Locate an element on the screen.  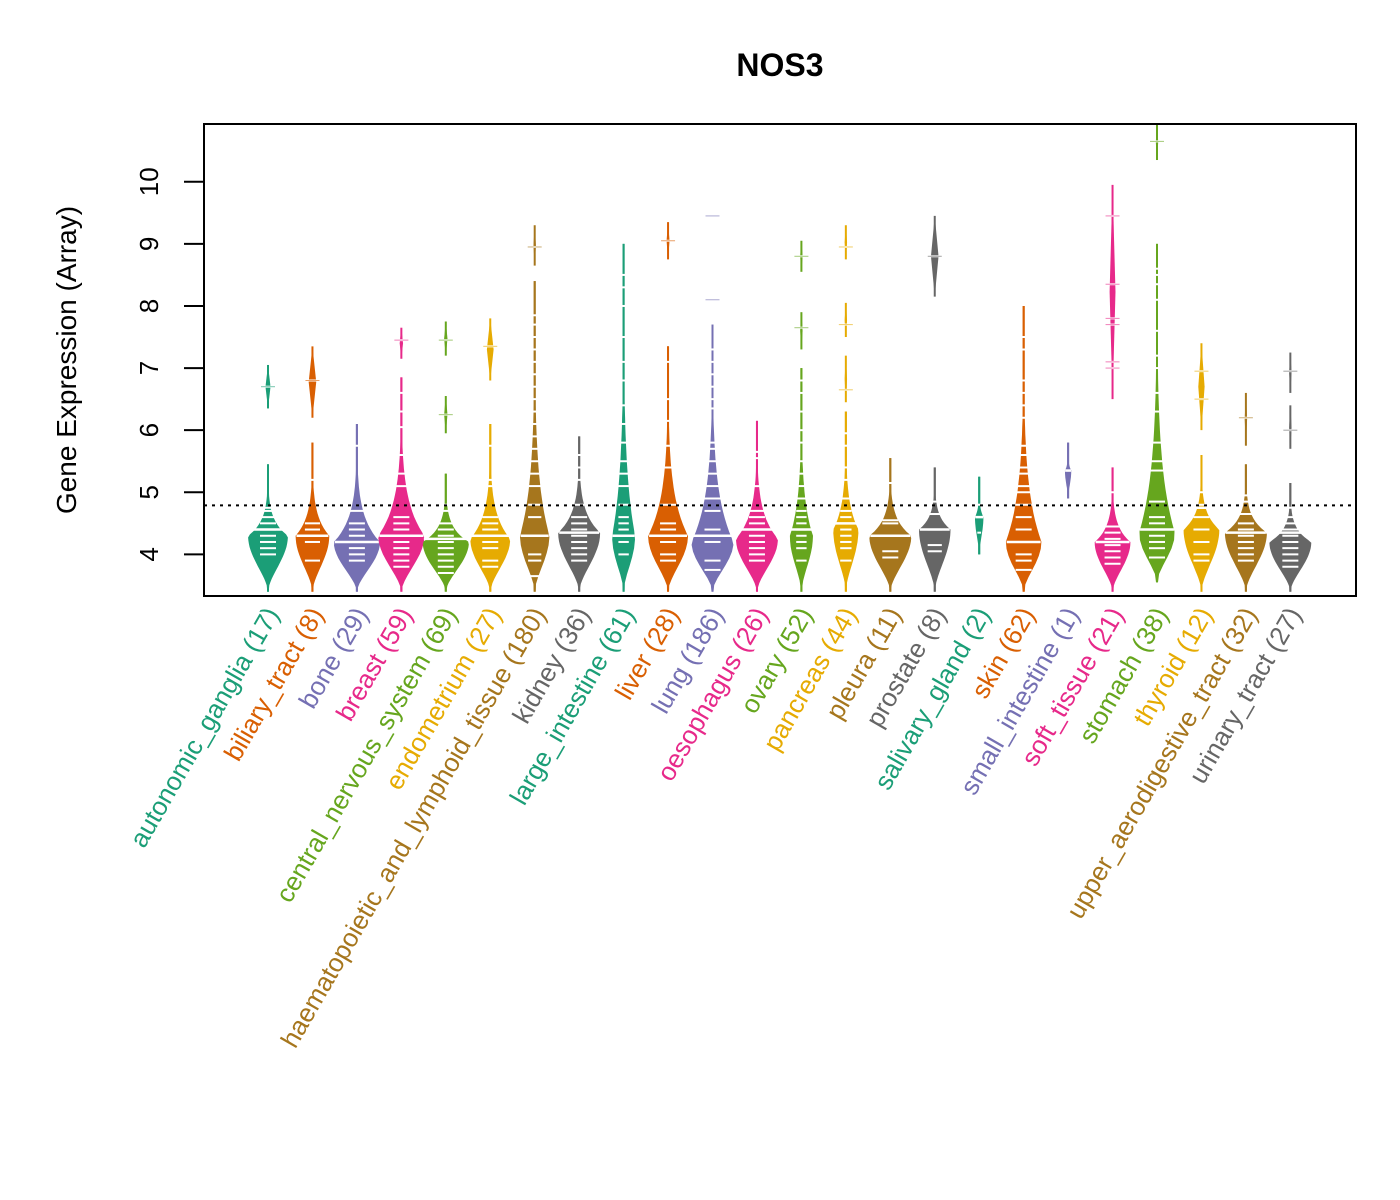
violin-haematopoietic-and-lymphoid-tissue is located at coordinates (535, 408).